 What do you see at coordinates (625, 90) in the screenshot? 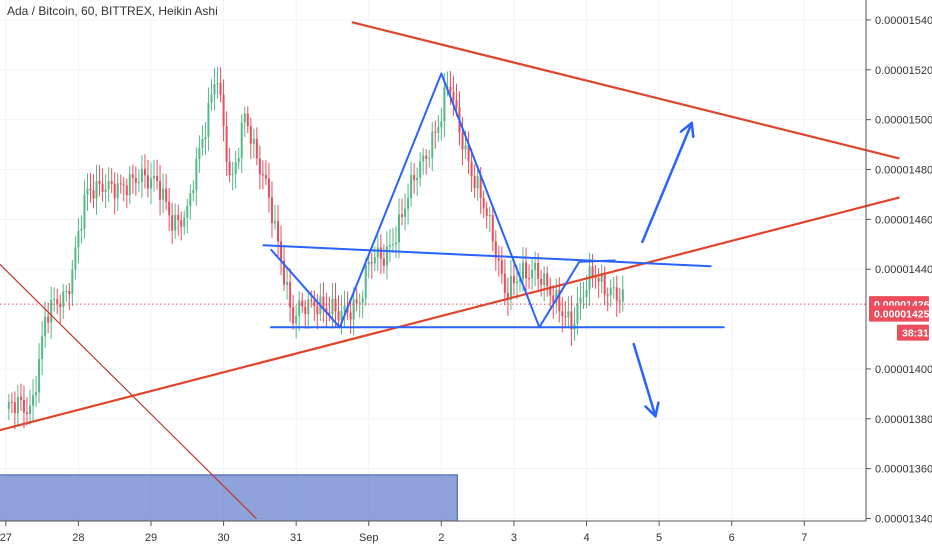
I see `upper-trendline` at bounding box center [625, 90].